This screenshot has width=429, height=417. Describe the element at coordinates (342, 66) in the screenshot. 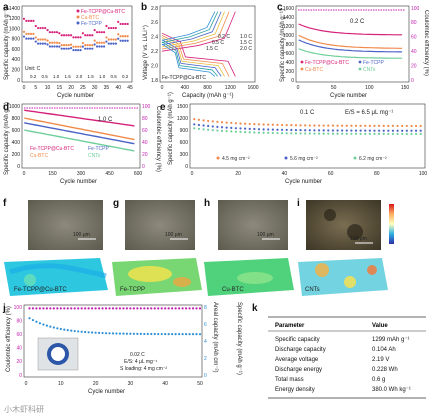

I see `legend-c: Fe-TCPP@Cu-BTC Cu-BTC Fe-TCPP CNTs` at that location.